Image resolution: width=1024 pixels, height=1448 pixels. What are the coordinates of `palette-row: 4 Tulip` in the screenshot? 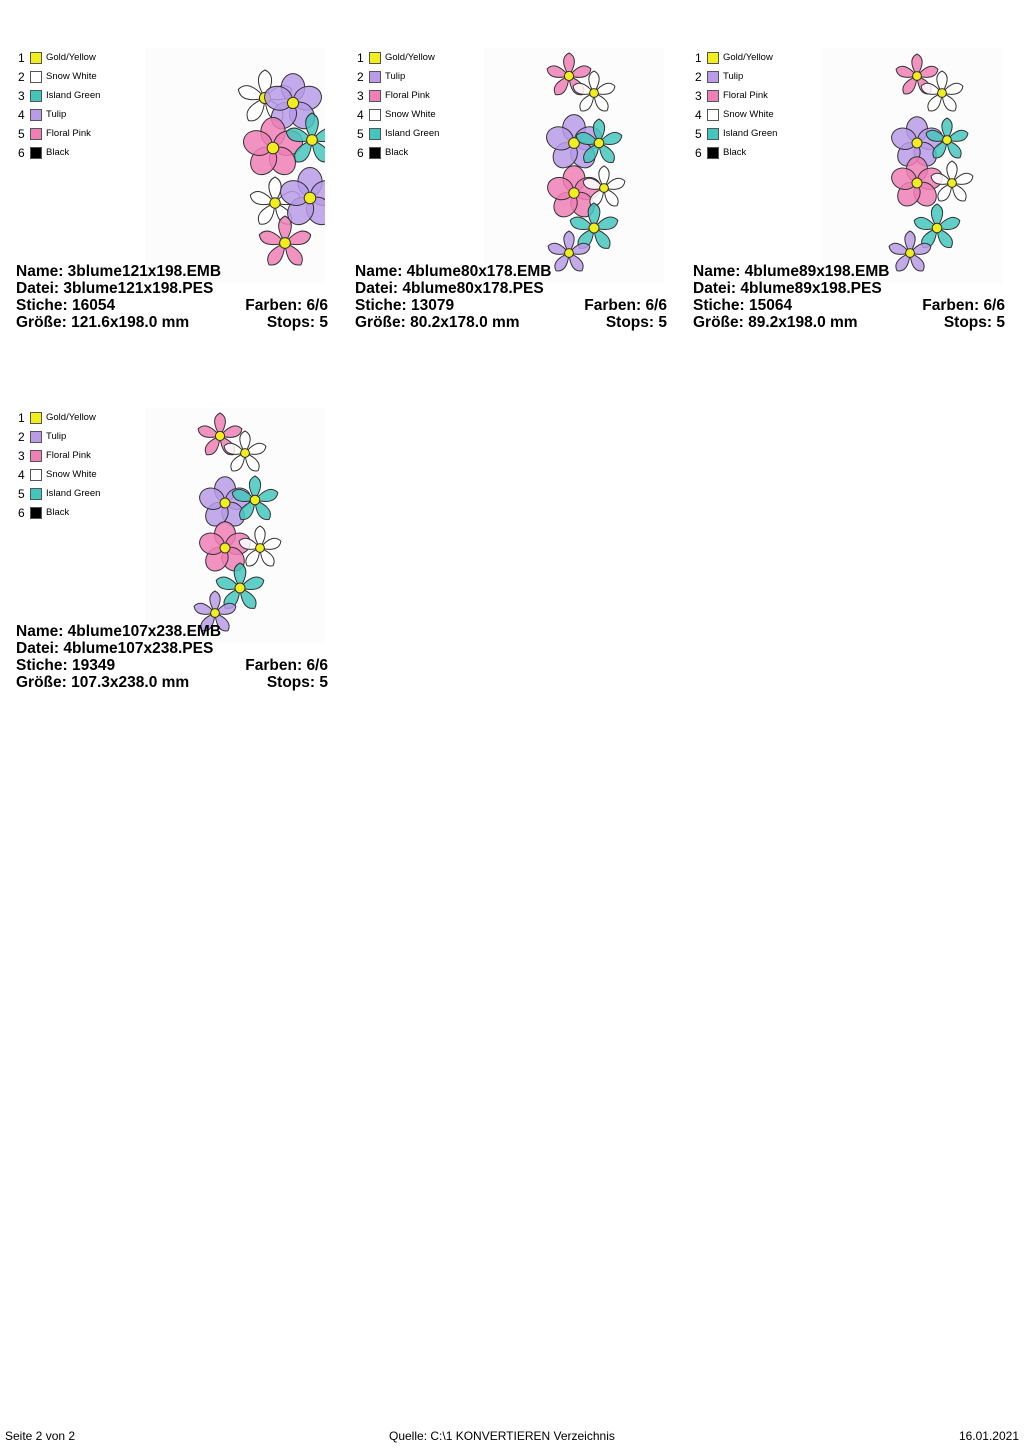 It's located at (73, 114).